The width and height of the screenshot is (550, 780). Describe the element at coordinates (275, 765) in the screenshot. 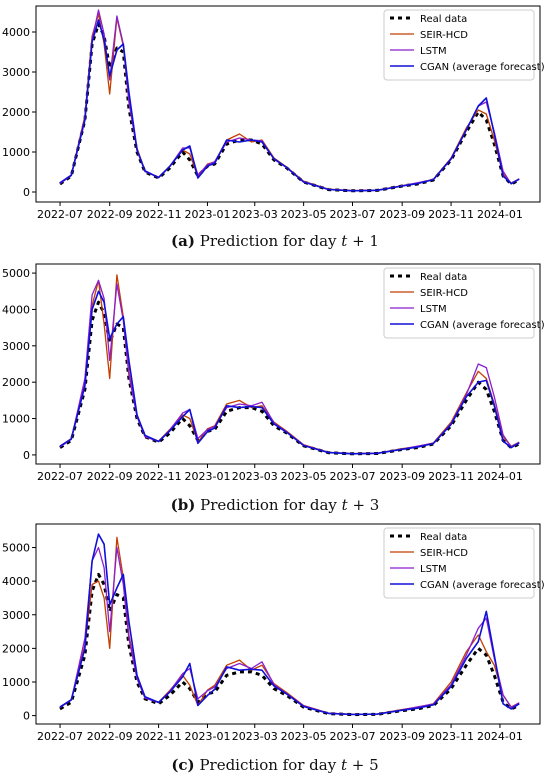

I see `caption-c: (c) Prediction for day t + 5` at that location.